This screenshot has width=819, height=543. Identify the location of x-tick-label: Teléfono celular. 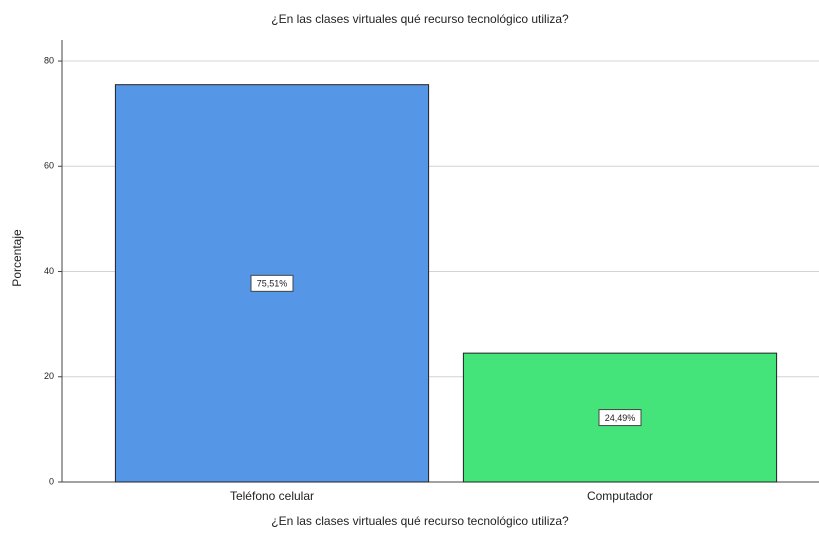
(272, 496).